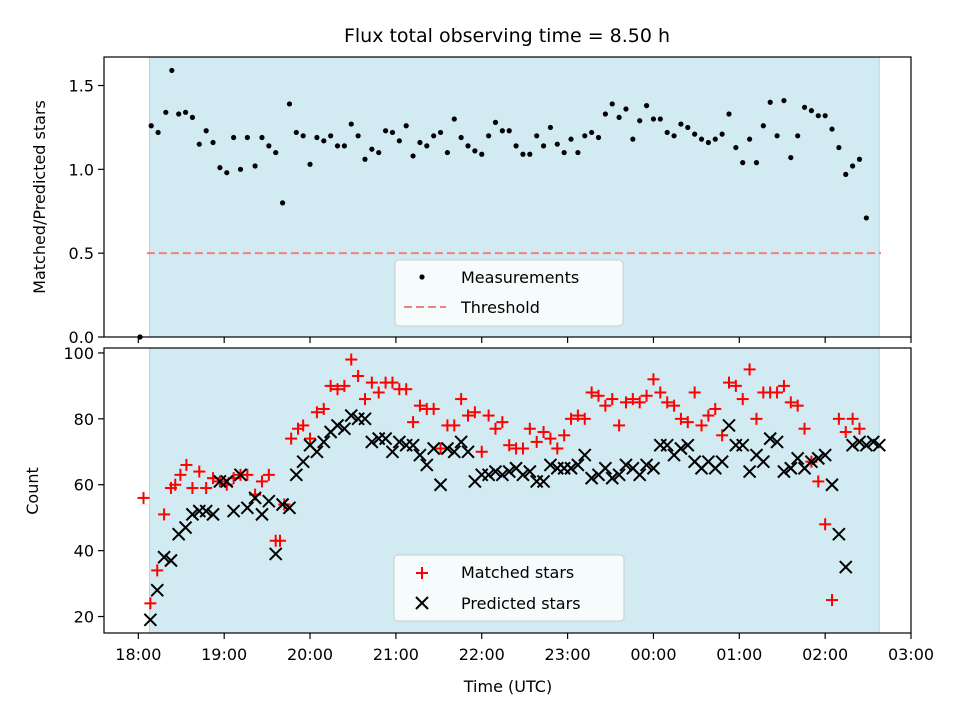 The image size is (960, 720). What do you see at coordinates (84, 617) in the screenshot?
I see `y-tick-label: 20` at bounding box center [84, 617].